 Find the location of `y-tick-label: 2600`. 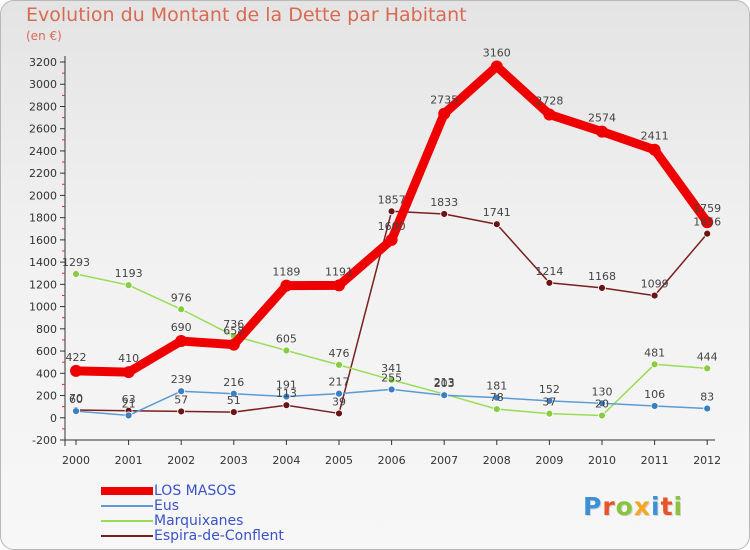

y-tick-label: 2600 is located at coordinates (43, 129).